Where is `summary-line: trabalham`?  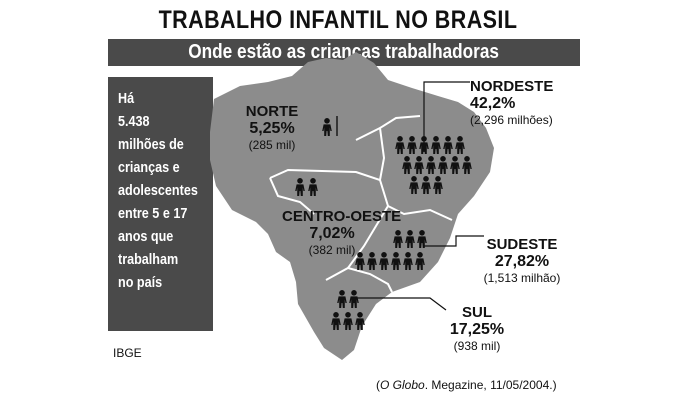
summary-line: trabalham is located at coordinates (148, 259).